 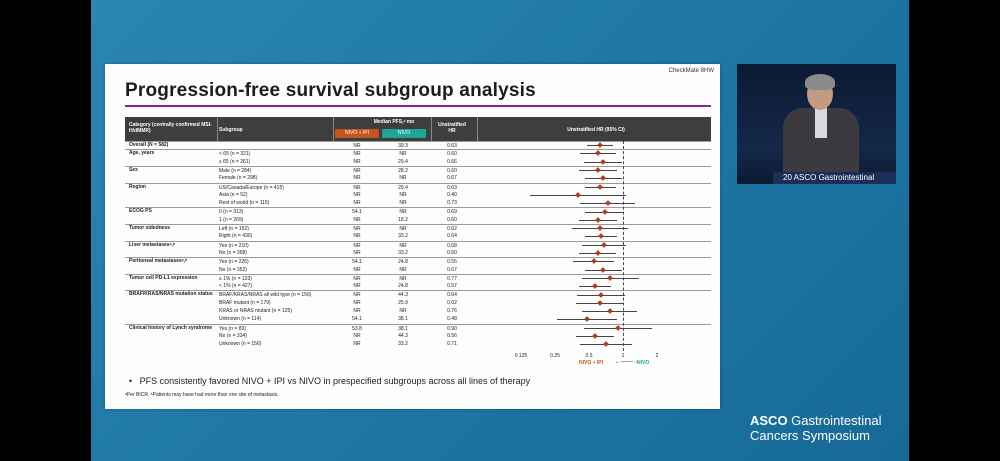 What do you see at coordinates (235, 161) in the screenshot?
I see `row-subgroup: ≥ 65 (n = 261)` at bounding box center [235, 161].